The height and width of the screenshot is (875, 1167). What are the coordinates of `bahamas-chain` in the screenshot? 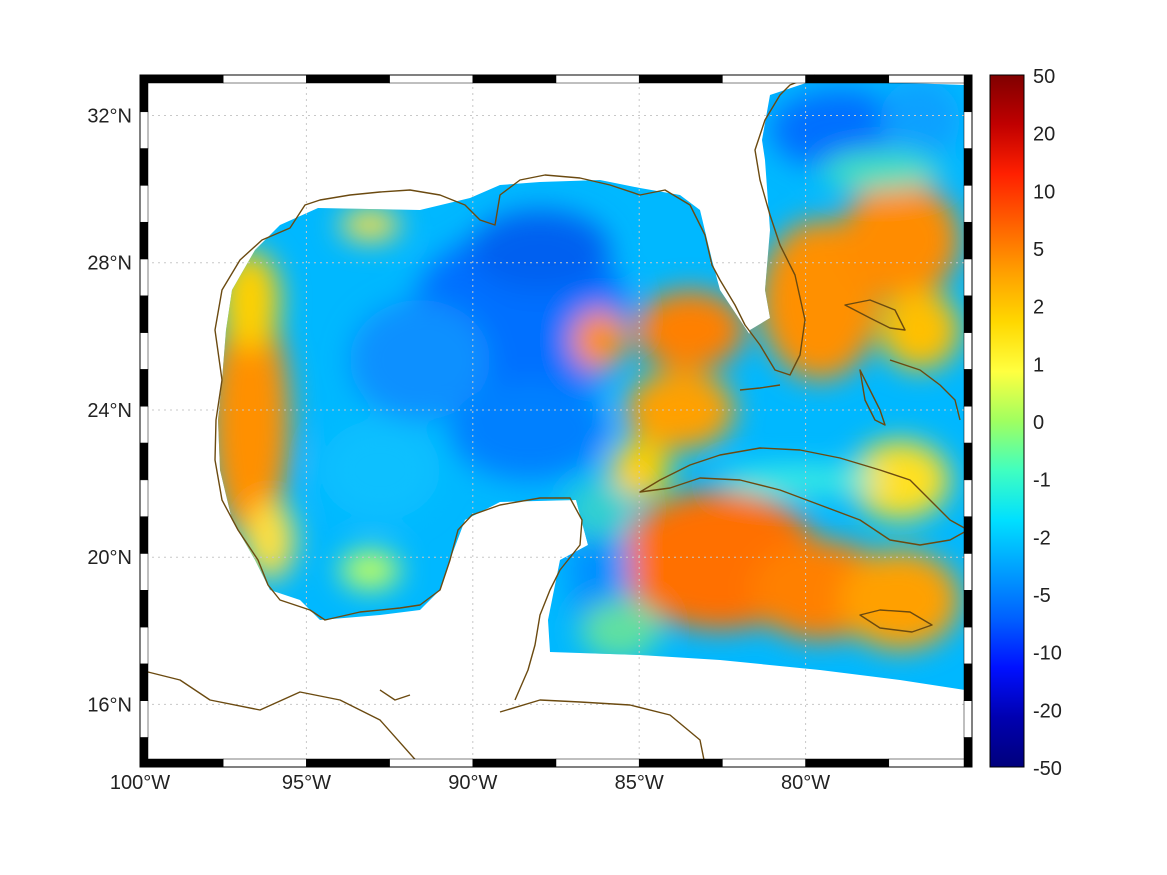 It's located at (925, 390).